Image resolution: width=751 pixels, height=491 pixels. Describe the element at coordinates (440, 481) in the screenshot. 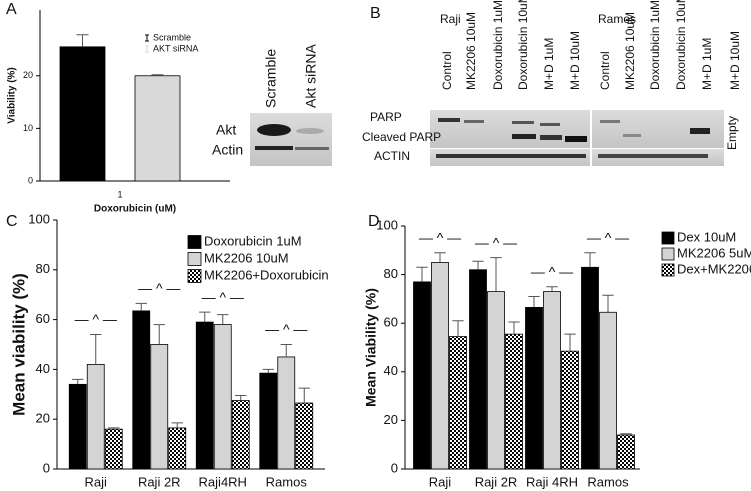

I see `x-tick-label: Raji` at that location.